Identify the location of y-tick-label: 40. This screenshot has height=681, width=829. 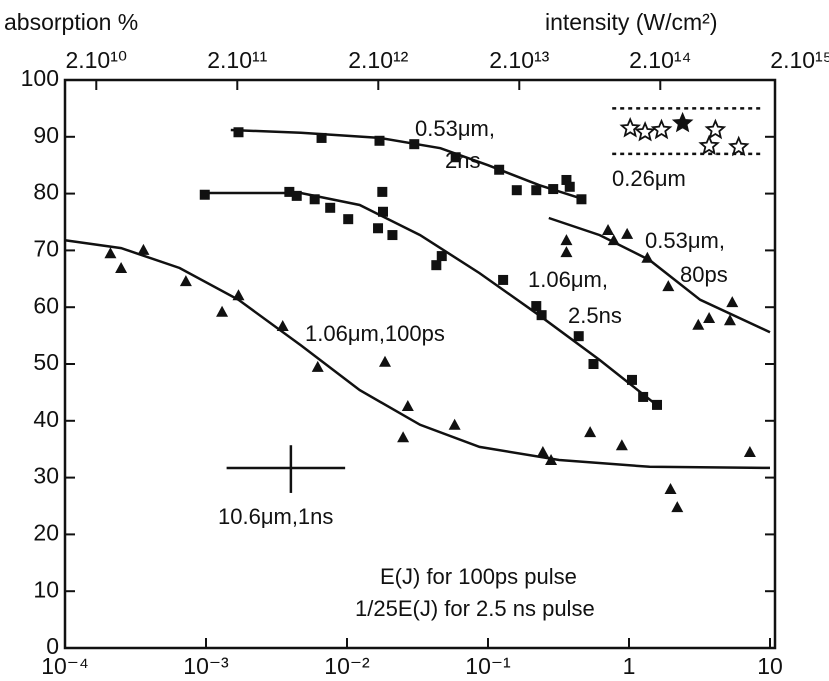
(46, 419).